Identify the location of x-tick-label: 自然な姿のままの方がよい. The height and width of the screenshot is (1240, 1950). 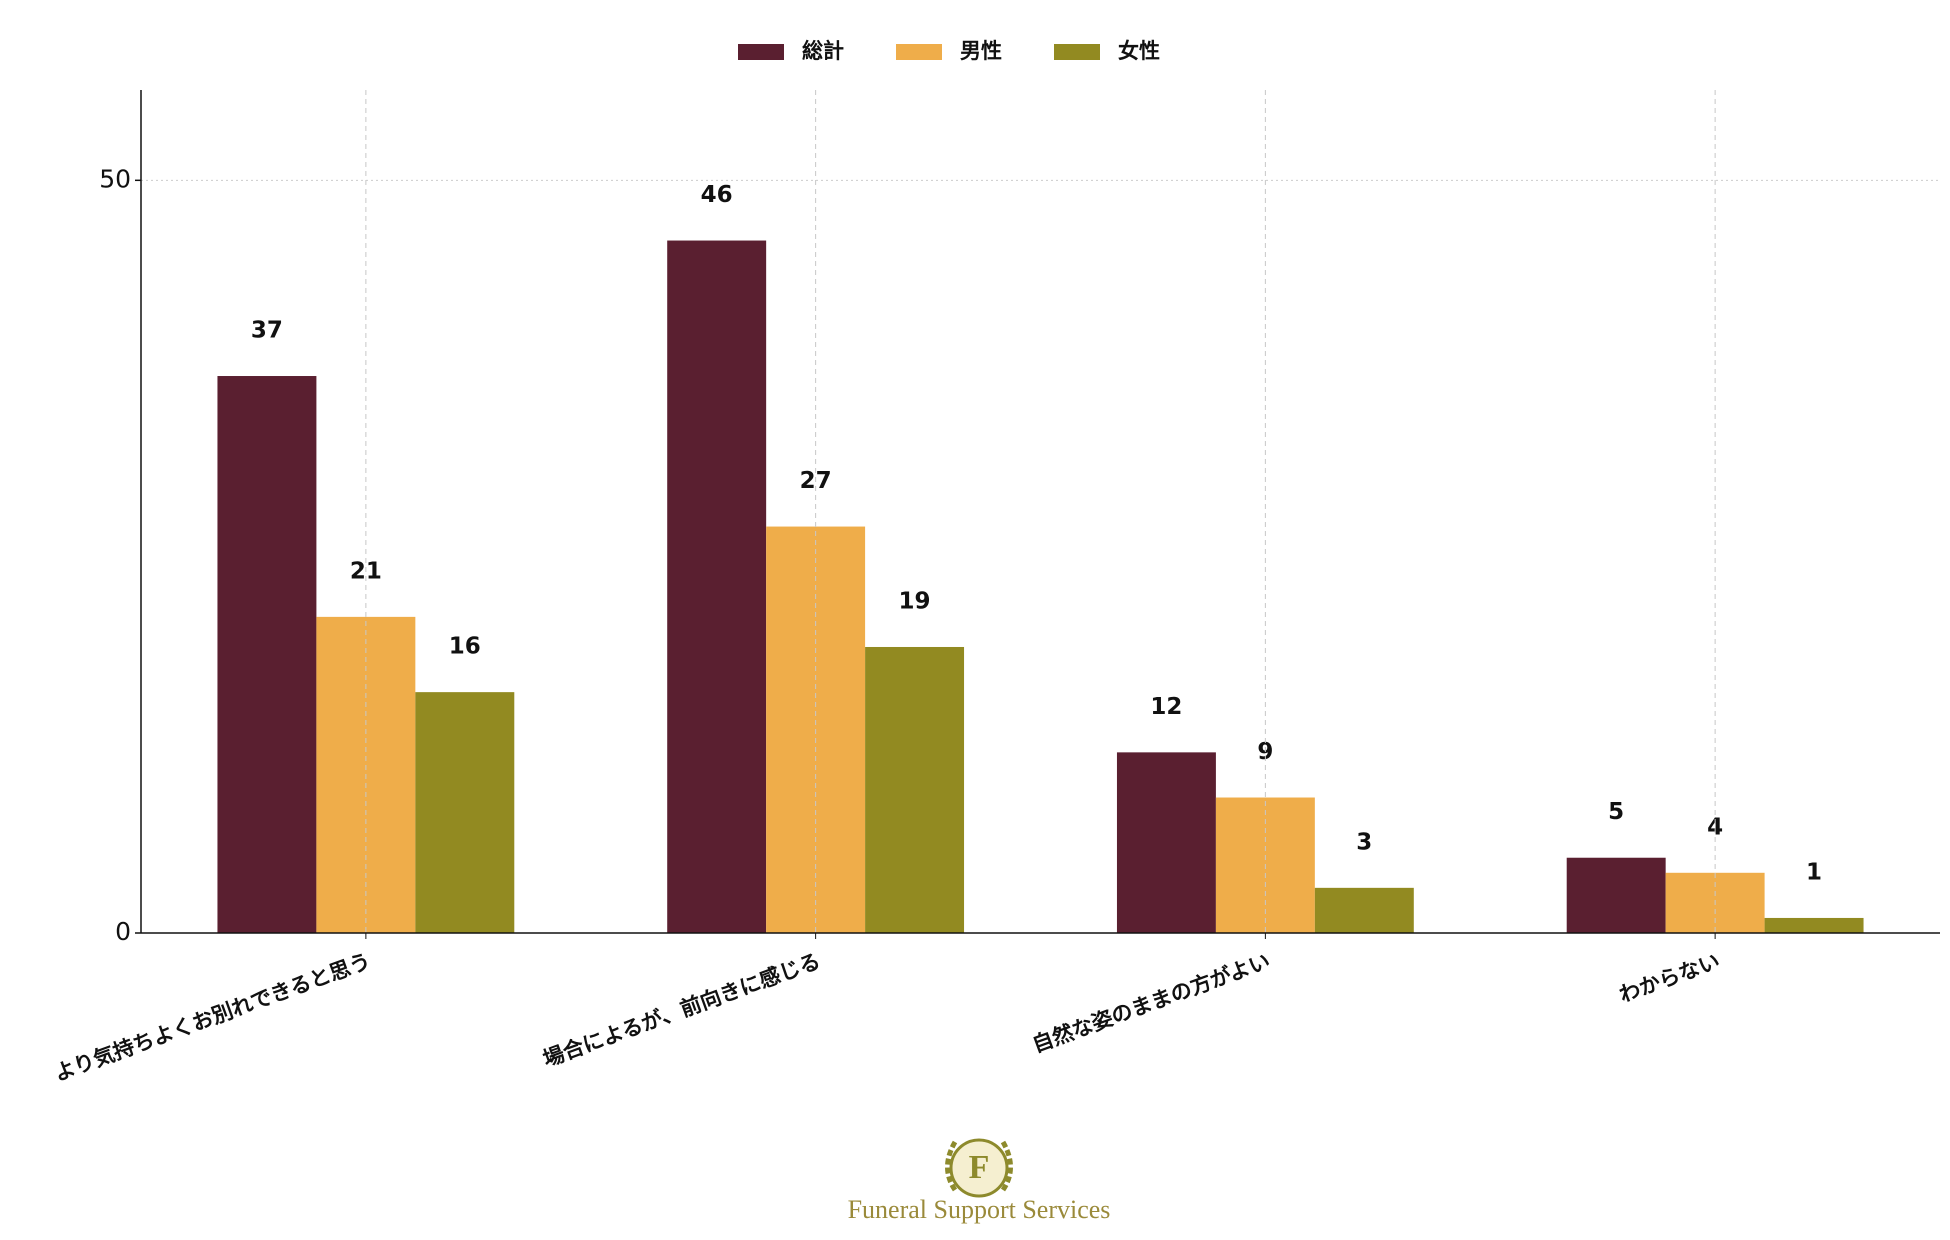
(1151, 1003).